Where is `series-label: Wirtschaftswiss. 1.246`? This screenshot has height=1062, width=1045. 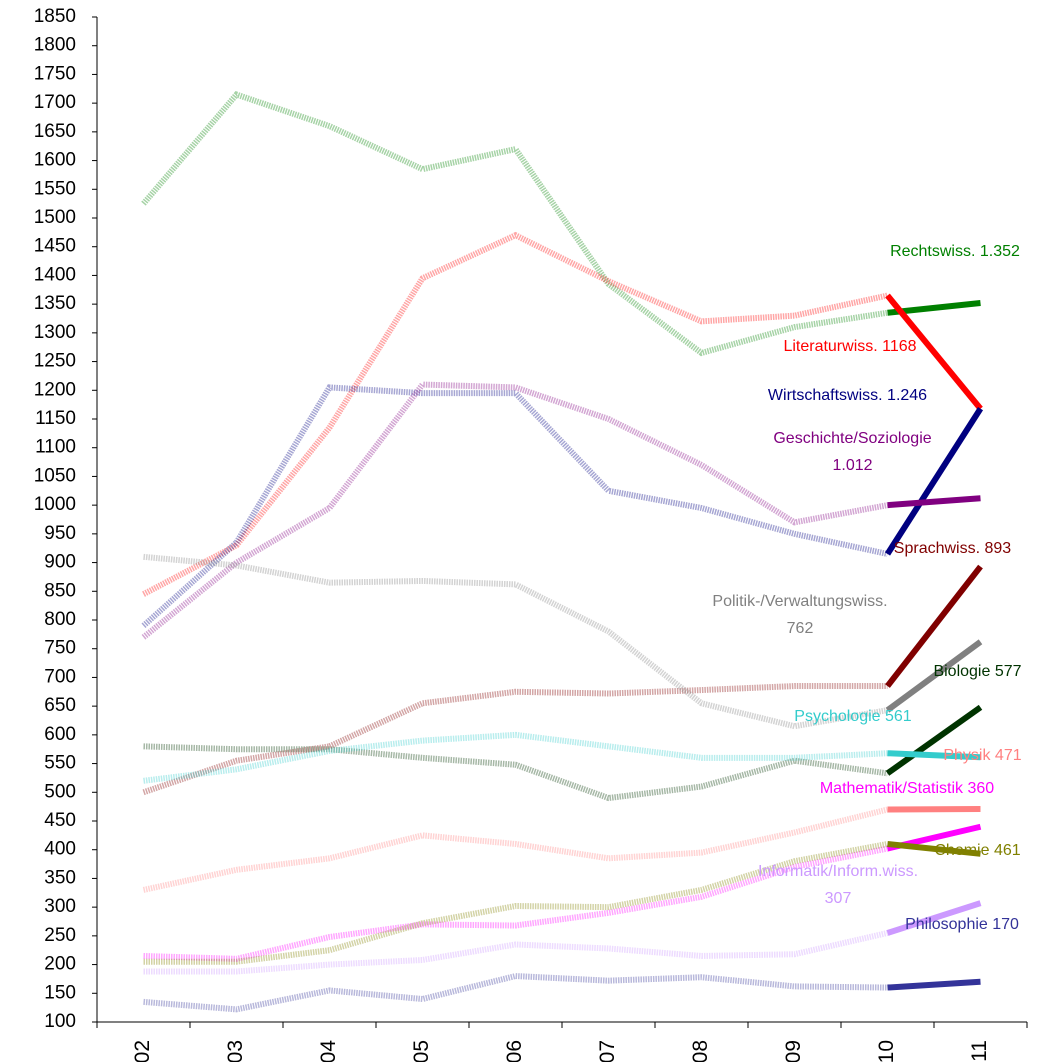
series-label: Wirtschaftswiss. 1.246 is located at coordinates (847, 395).